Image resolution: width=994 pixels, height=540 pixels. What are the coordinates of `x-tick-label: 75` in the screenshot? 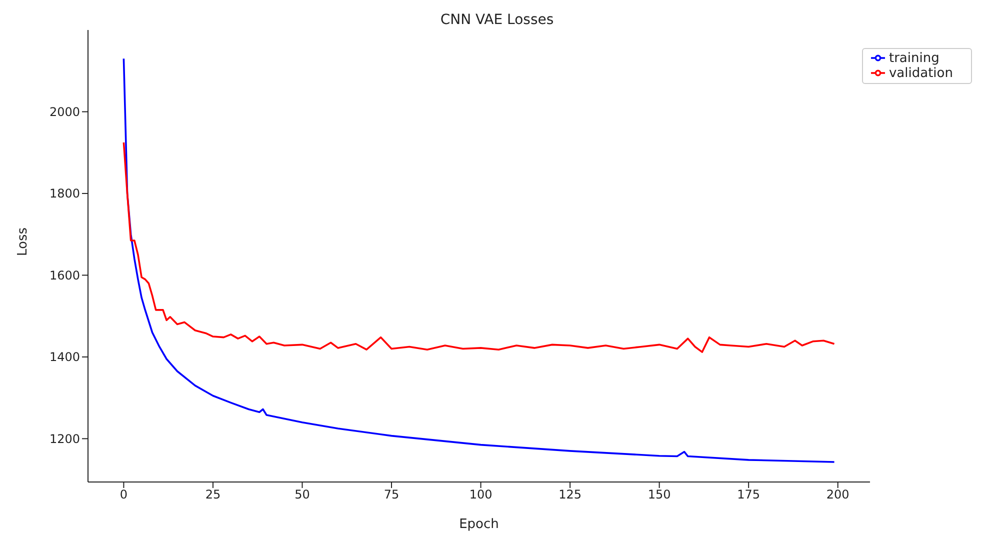 It's located at (392, 495).